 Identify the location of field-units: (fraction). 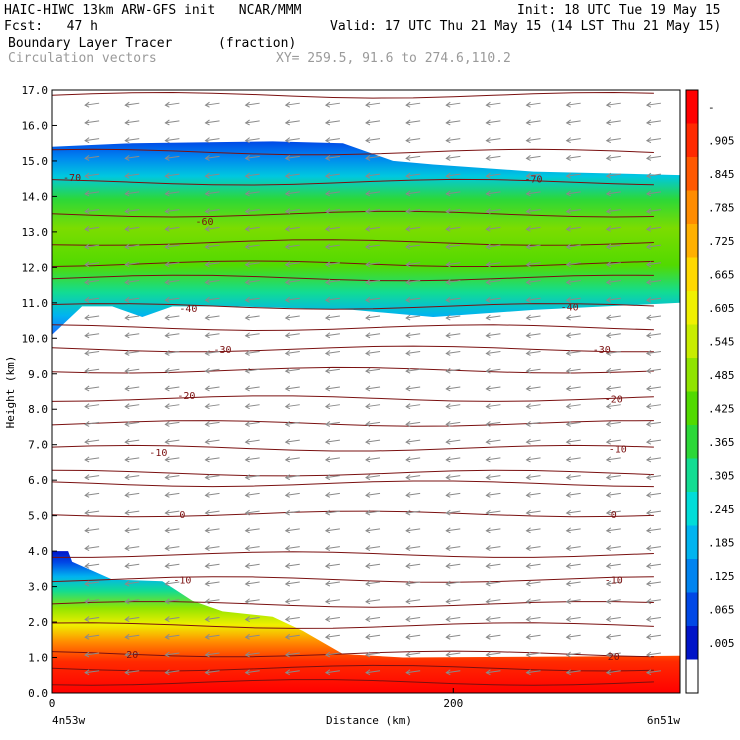
(257, 43).